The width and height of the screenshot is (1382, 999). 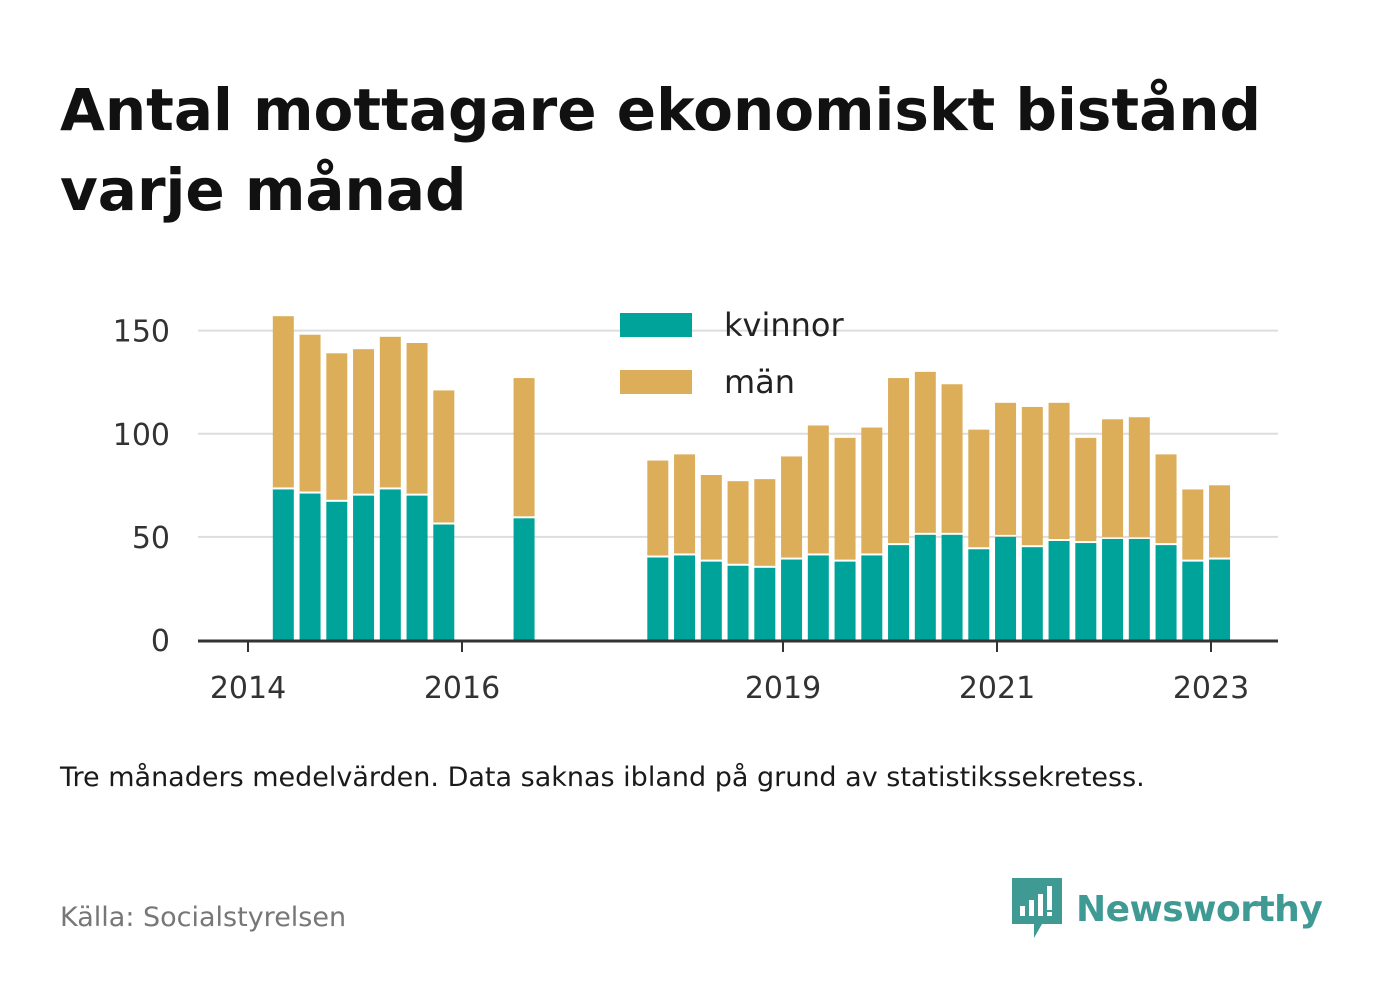 I want to click on x-tick-label: 2019, so click(x=783, y=688).